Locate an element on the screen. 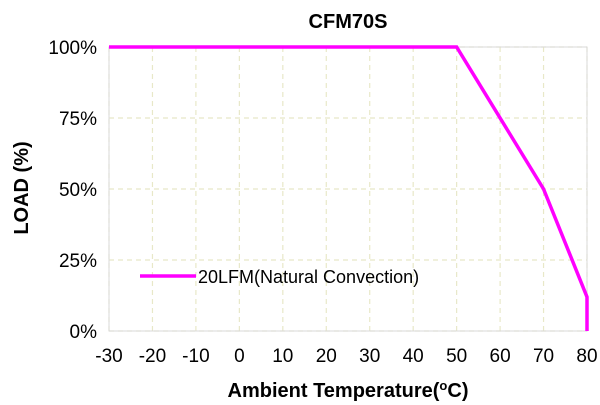  y-axis-ticks: 0% 25% 50% 75% 100% is located at coordinates (72, 190).